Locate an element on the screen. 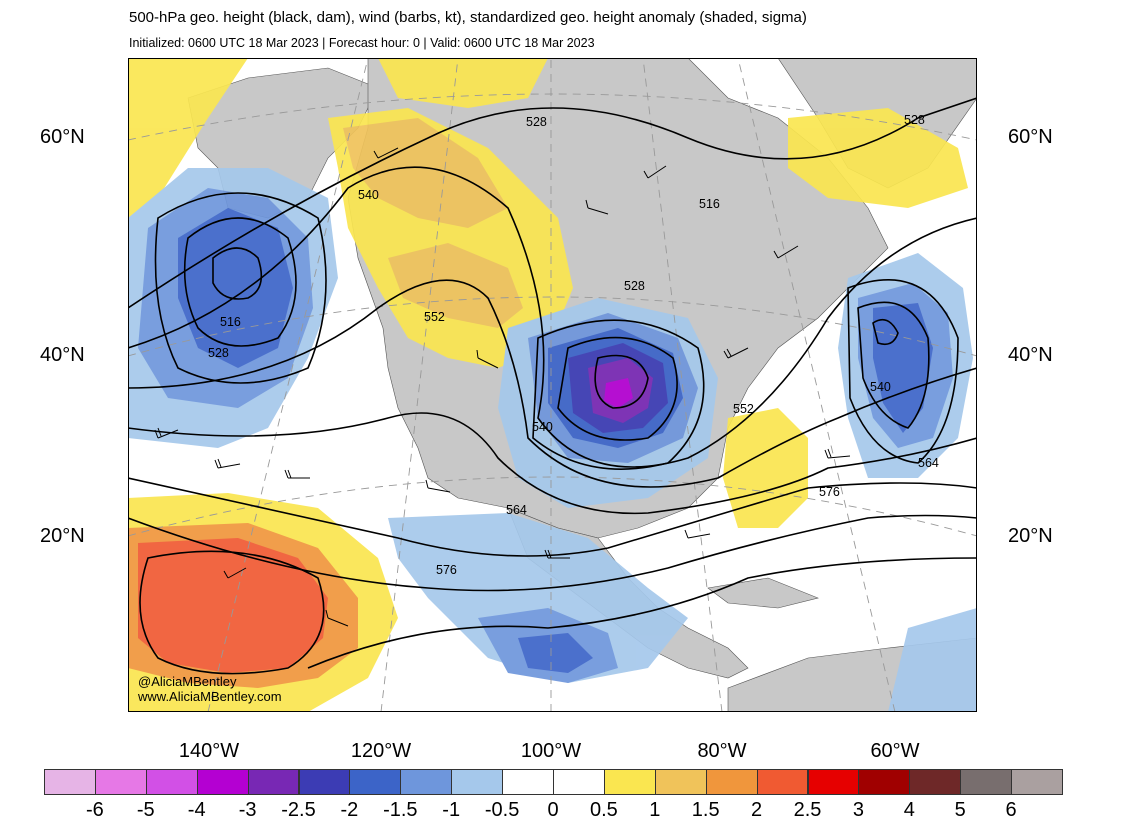 The height and width of the screenshot is (837, 1126). graticule-parallel-40n is located at coordinates (552, 326).